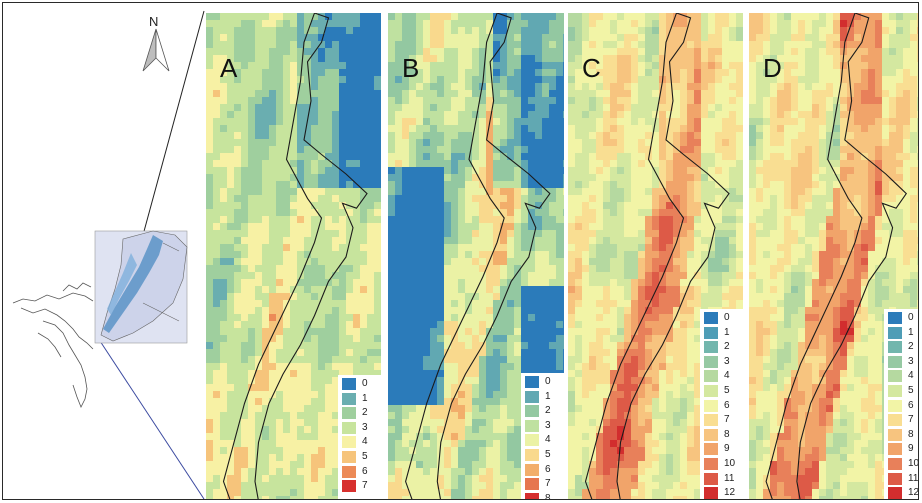  I want to click on legend-a: 0 1 2 3 4 5 6 7, so click(359, 437).